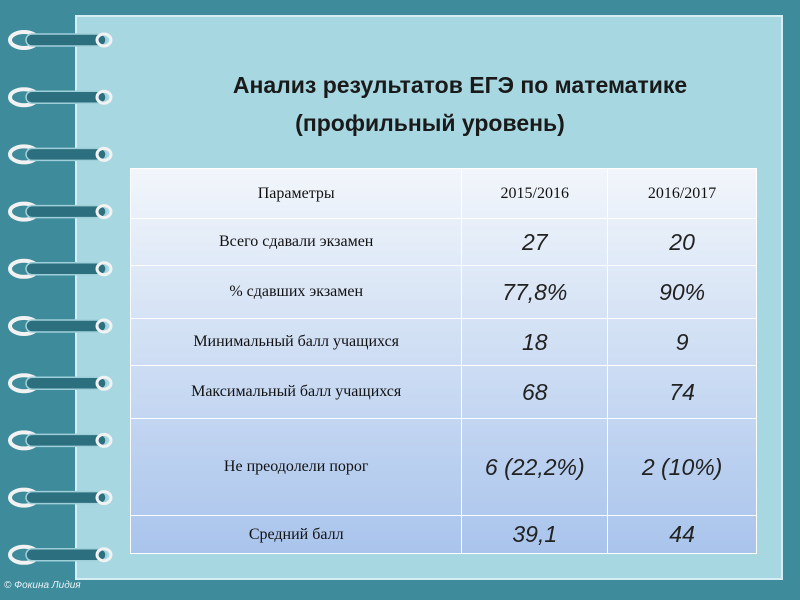  What do you see at coordinates (682, 193) in the screenshot?
I see `table-cell: 2016/2017` at bounding box center [682, 193].